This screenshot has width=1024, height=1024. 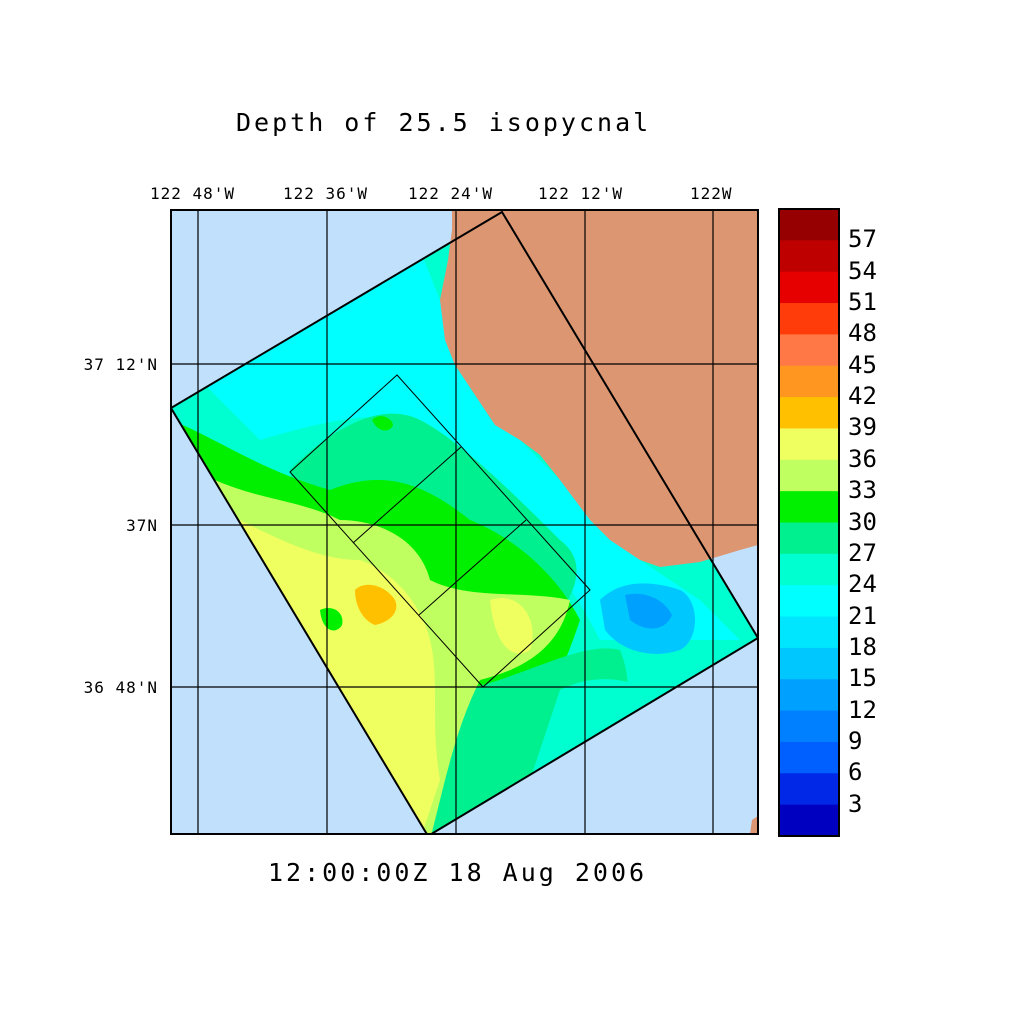 I want to click on colorbar-label: 12, so click(x=862, y=709).